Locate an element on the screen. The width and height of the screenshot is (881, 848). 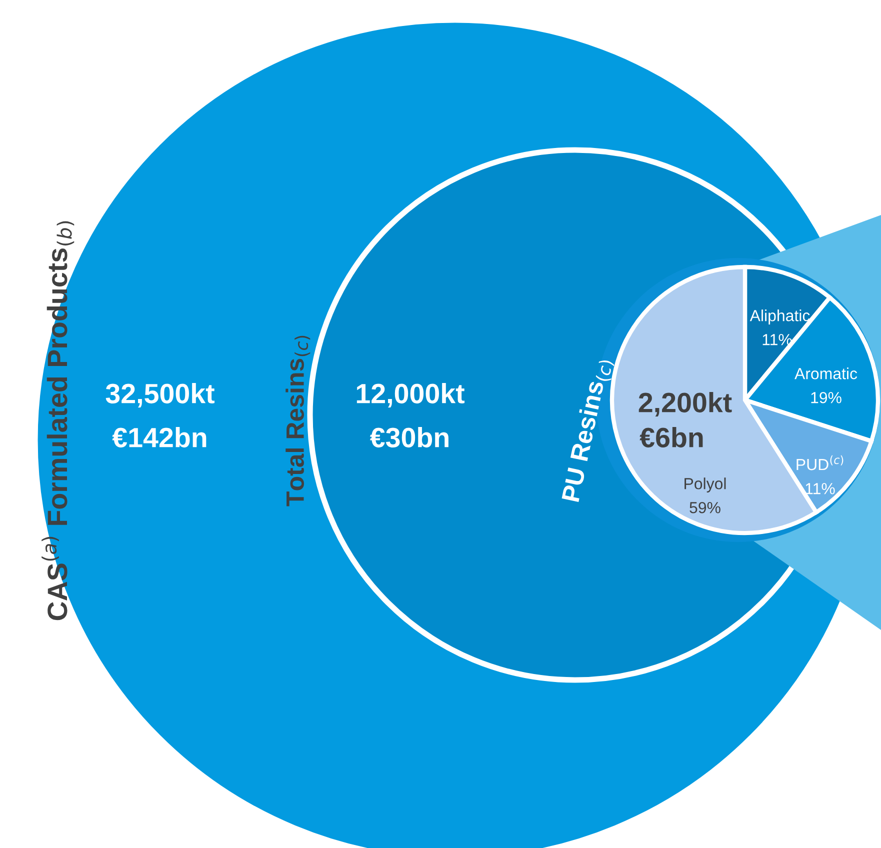
data-label: 19% is located at coordinates (826, 398).